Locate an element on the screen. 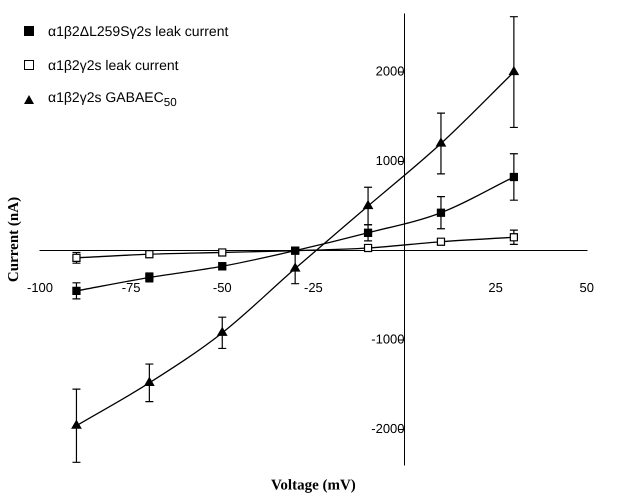 This screenshot has width=618, height=495. y-axis-title: Current (nA) is located at coordinates (14, 239).